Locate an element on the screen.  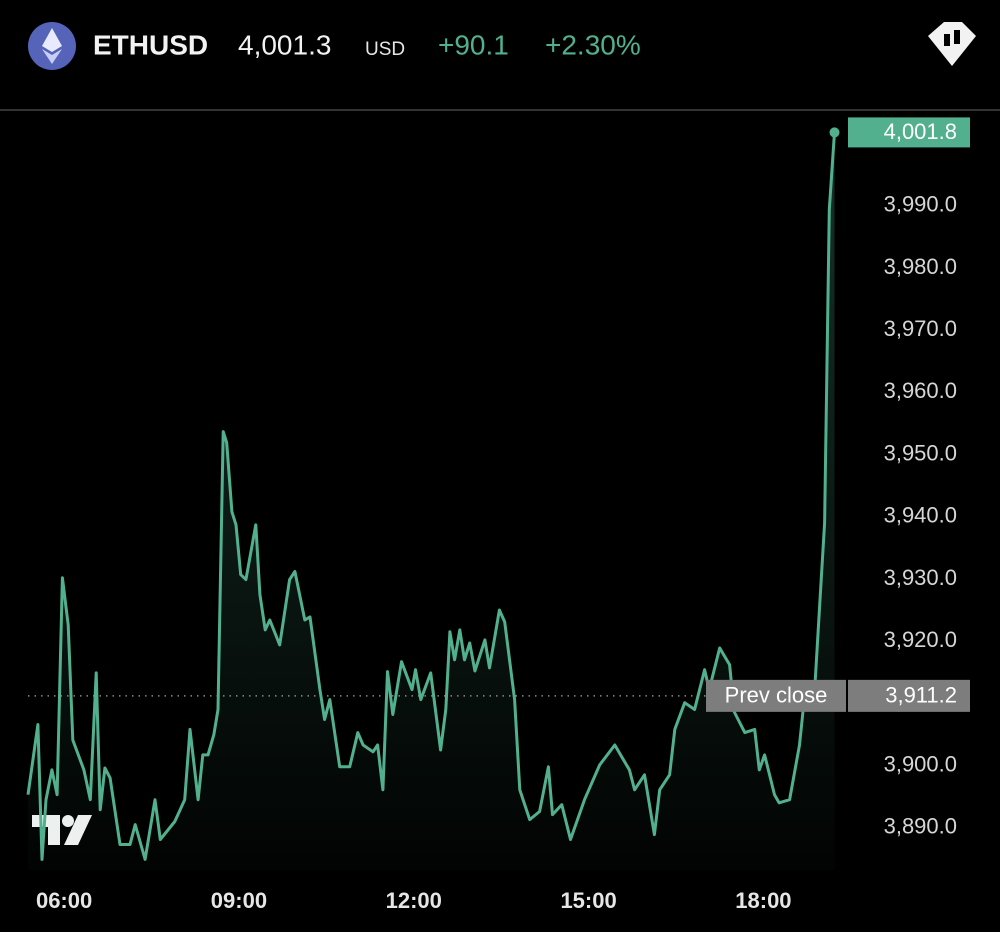
button-shape is located at coordinates (952, 44).